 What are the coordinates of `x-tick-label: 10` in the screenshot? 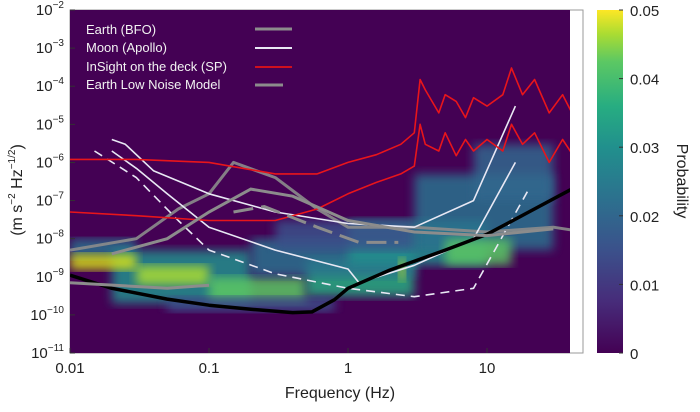 It's located at (487, 368).